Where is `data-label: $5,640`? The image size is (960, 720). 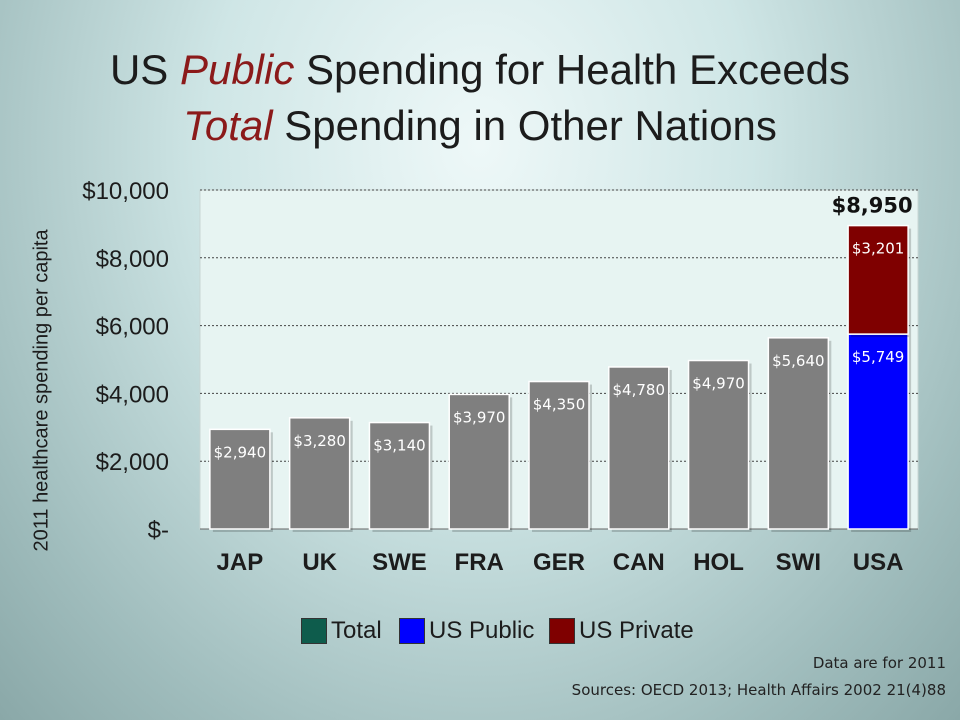 data-label: $5,640 is located at coordinates (798, 361).